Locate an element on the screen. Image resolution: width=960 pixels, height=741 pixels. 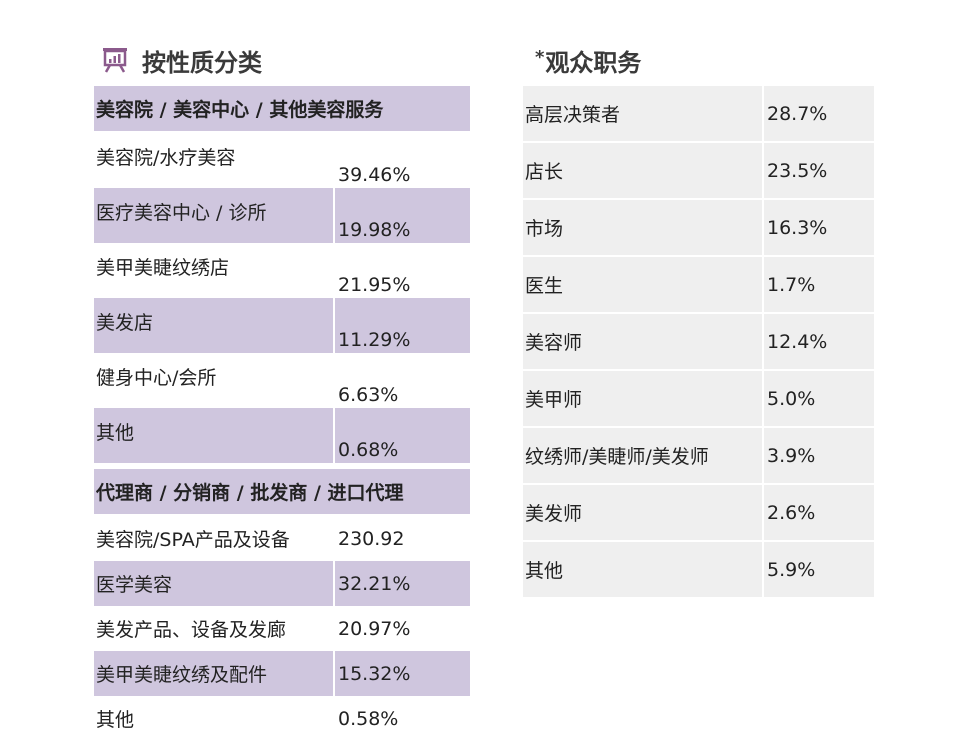
table-row: 医学美容 32.21% is located at coordinates (282, 583).